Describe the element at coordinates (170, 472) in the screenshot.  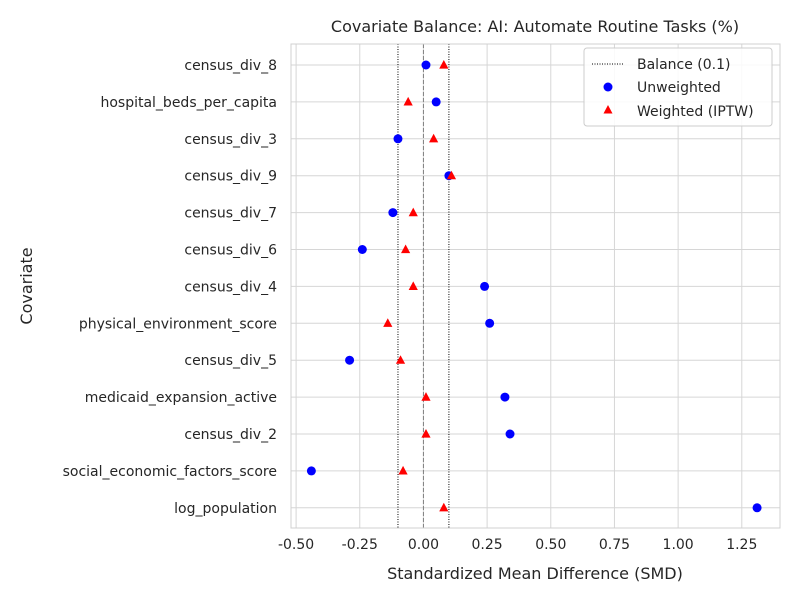
I see `y-tick-label: social_economic_factors_score` at that location.